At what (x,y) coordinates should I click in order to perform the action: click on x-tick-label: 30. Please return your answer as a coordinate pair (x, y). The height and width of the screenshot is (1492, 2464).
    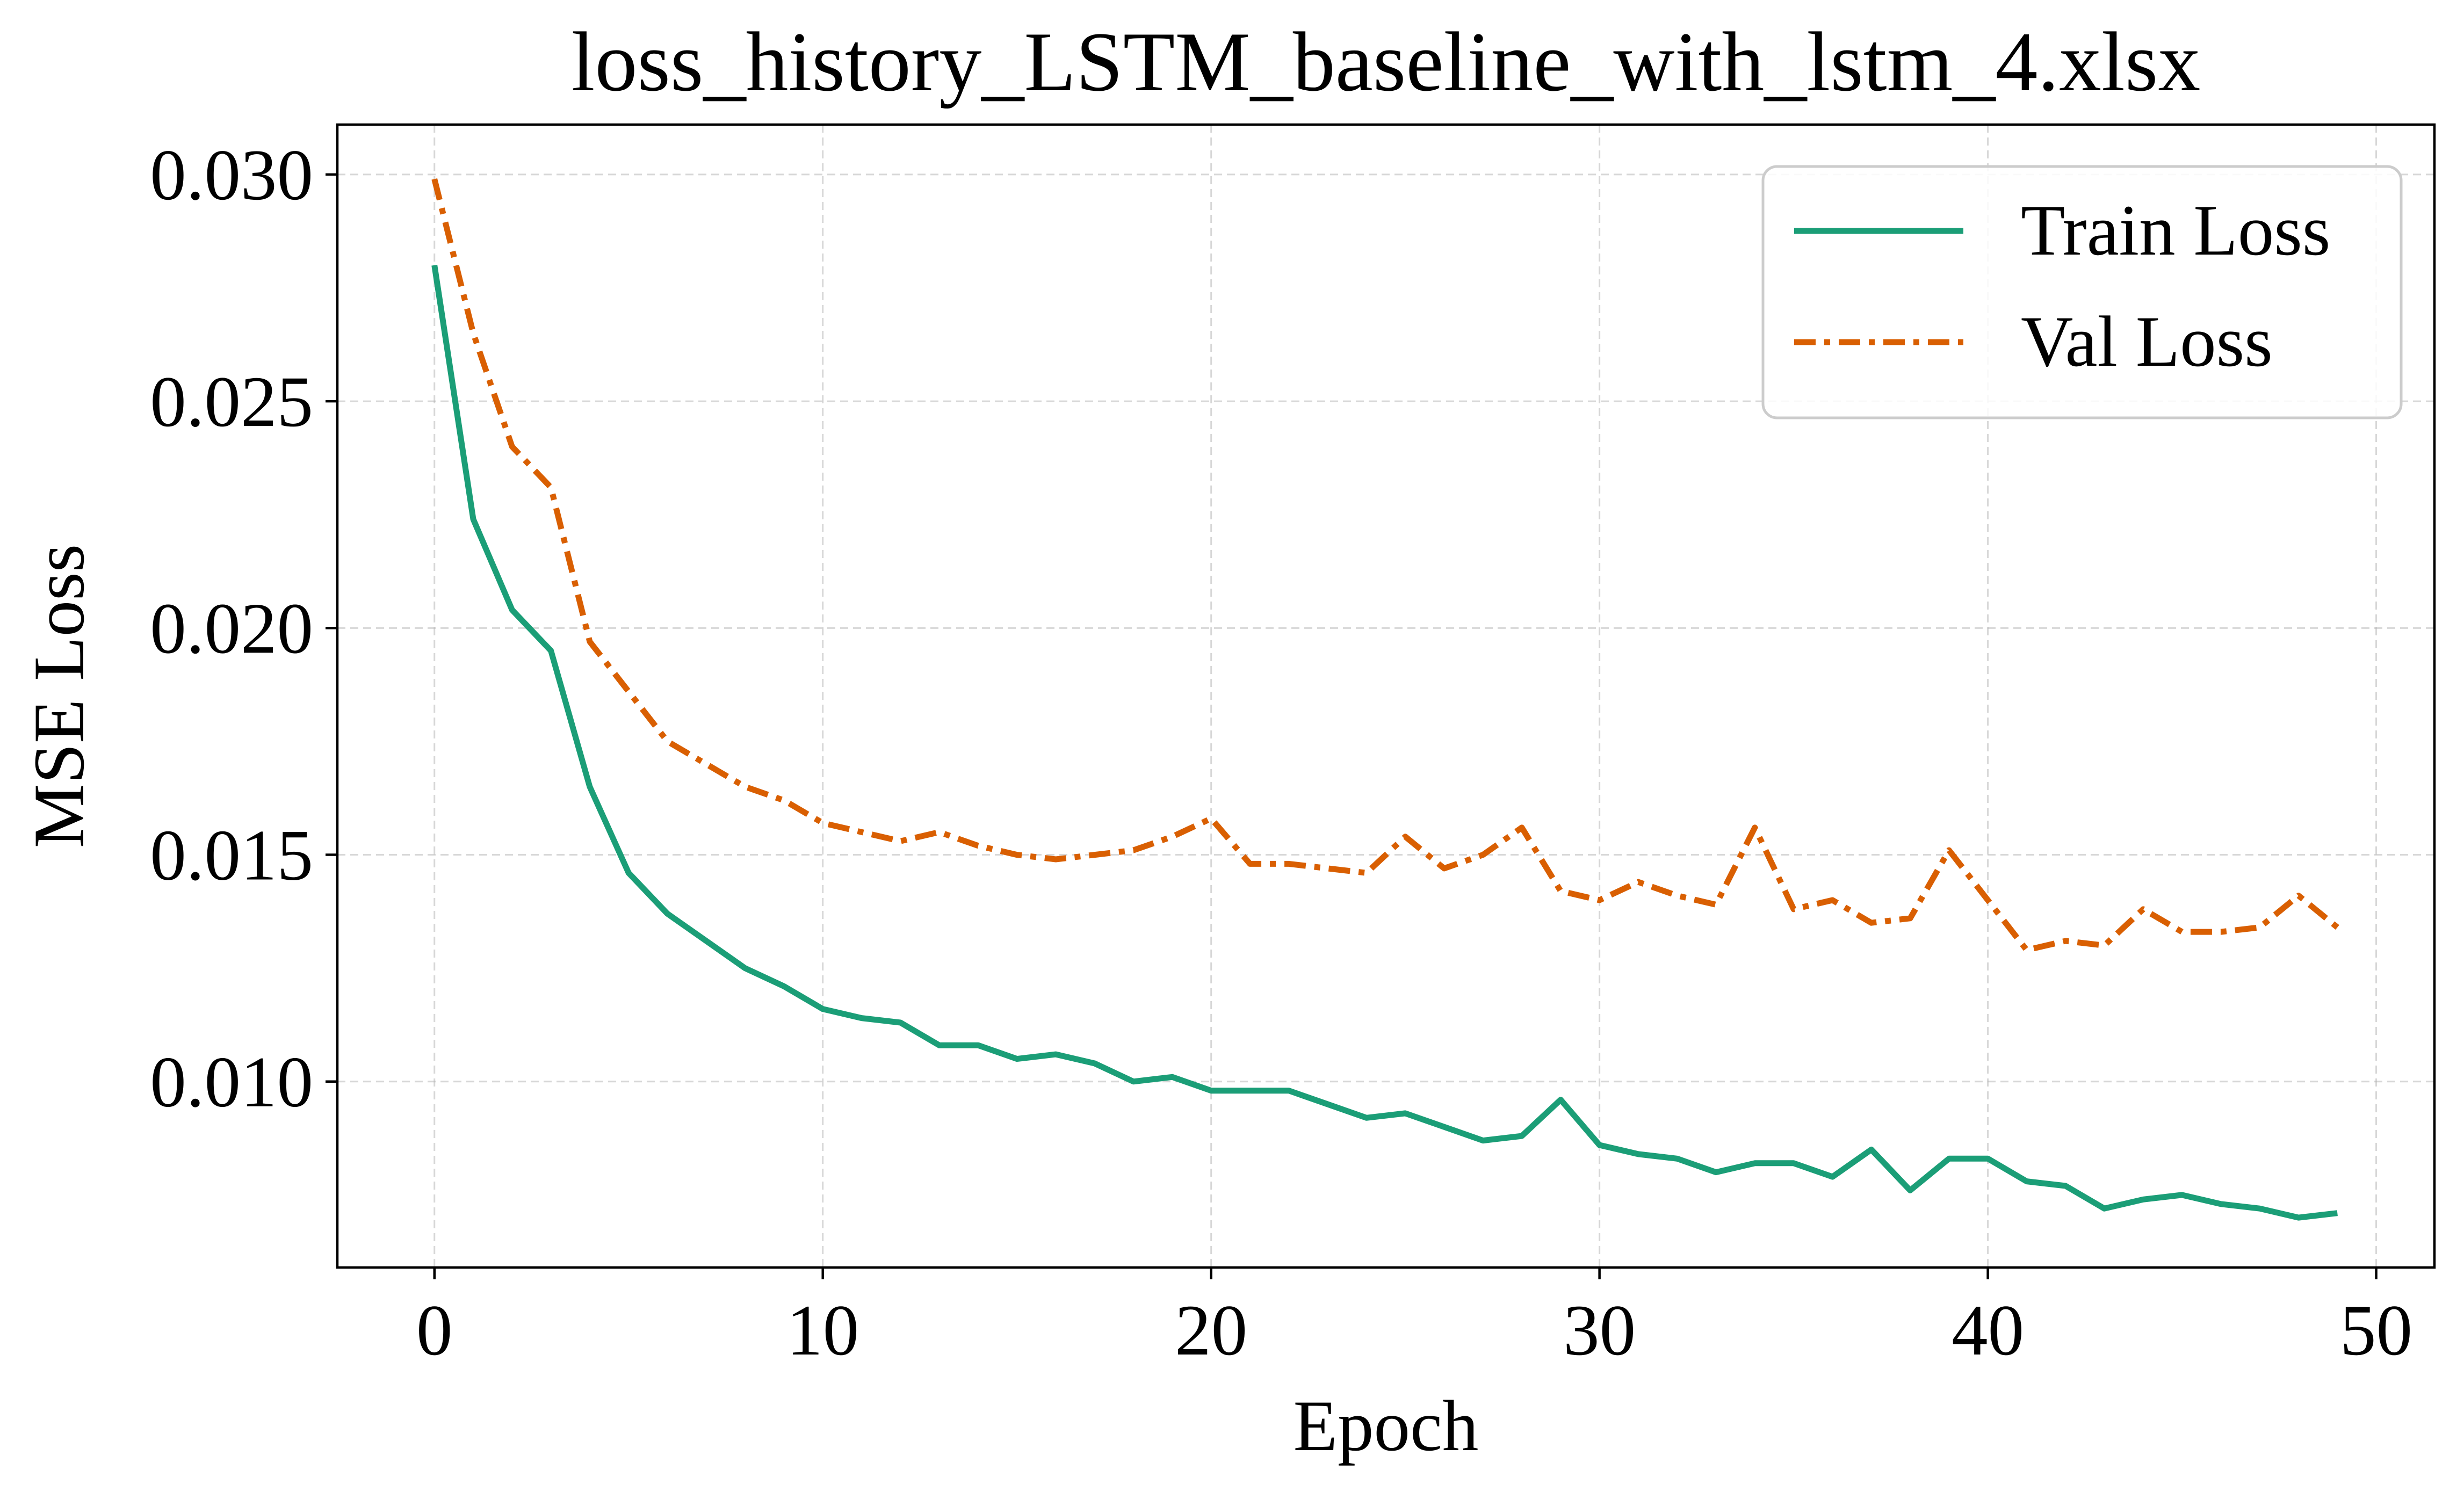
    Looking at the image, I should click on (1599, 1331).